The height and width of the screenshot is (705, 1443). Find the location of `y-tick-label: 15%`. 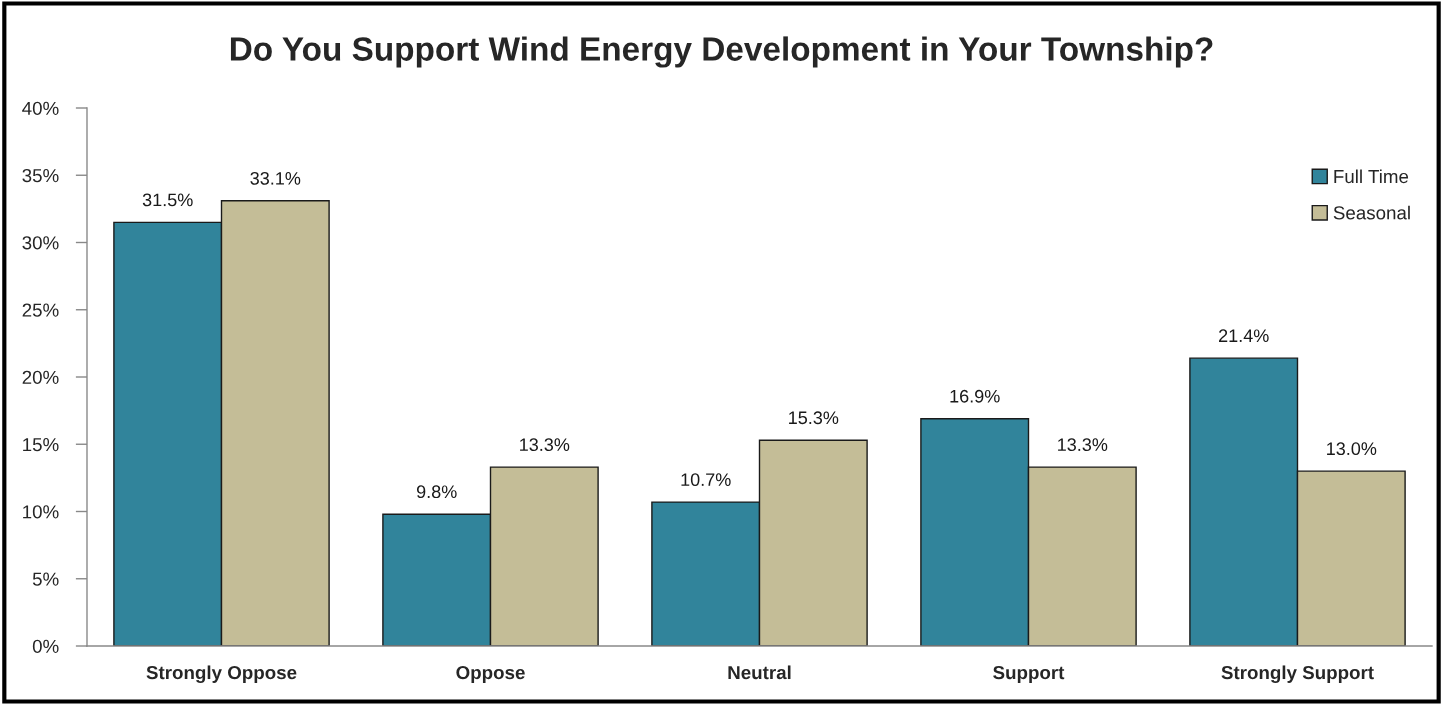

y-tick-label: 15% is located at coordinates (41, 445).